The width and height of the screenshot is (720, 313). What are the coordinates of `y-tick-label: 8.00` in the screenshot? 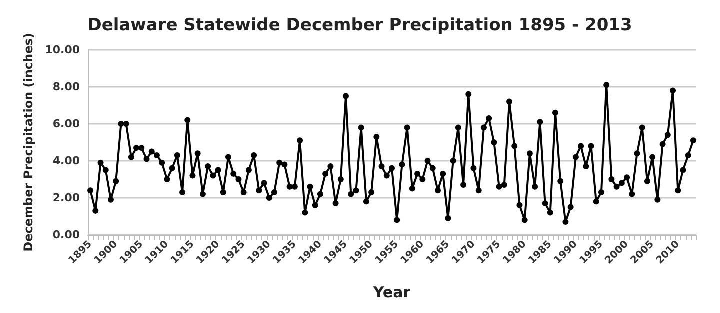 It's located at (66, 87).